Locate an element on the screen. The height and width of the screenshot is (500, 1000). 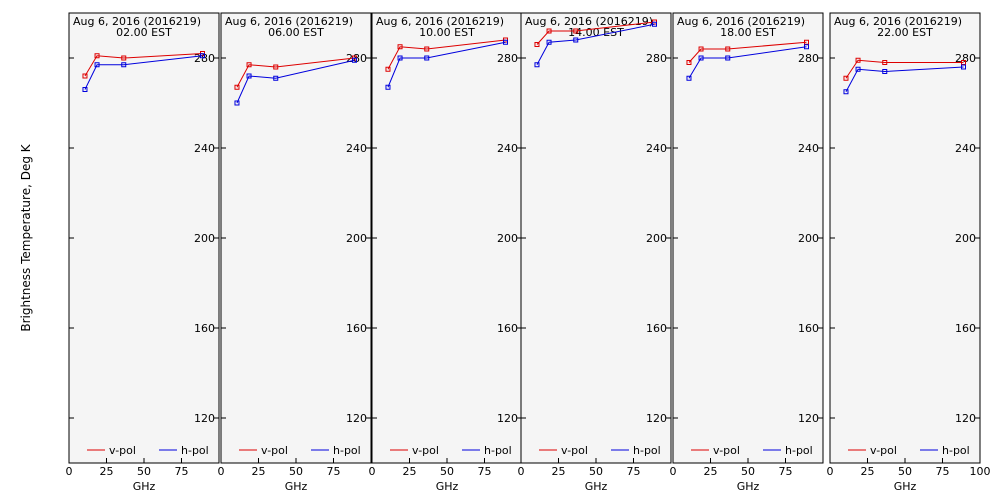
panel-subtitle: 22.00 EST is located at coordinates (905, 32).